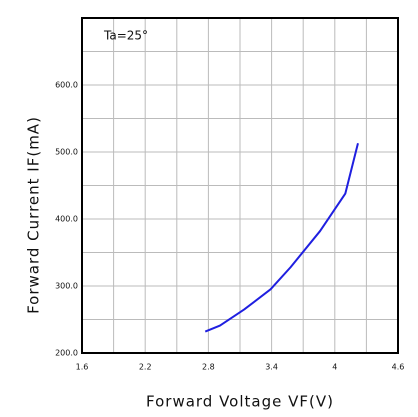 This screenshot has height=417, width=418. What do you see at coordinates (34, 215) in the screenshot?
I see `y-axis-label: Forward Current IF(mA)` at bounding box center [34, 215].